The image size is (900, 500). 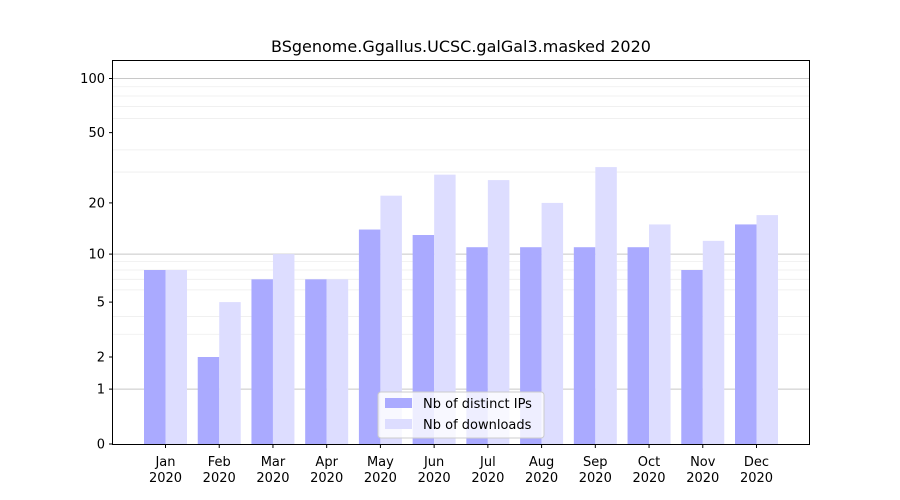 I want to click on x-tick-label-month: May, so click(x=380, y=462).